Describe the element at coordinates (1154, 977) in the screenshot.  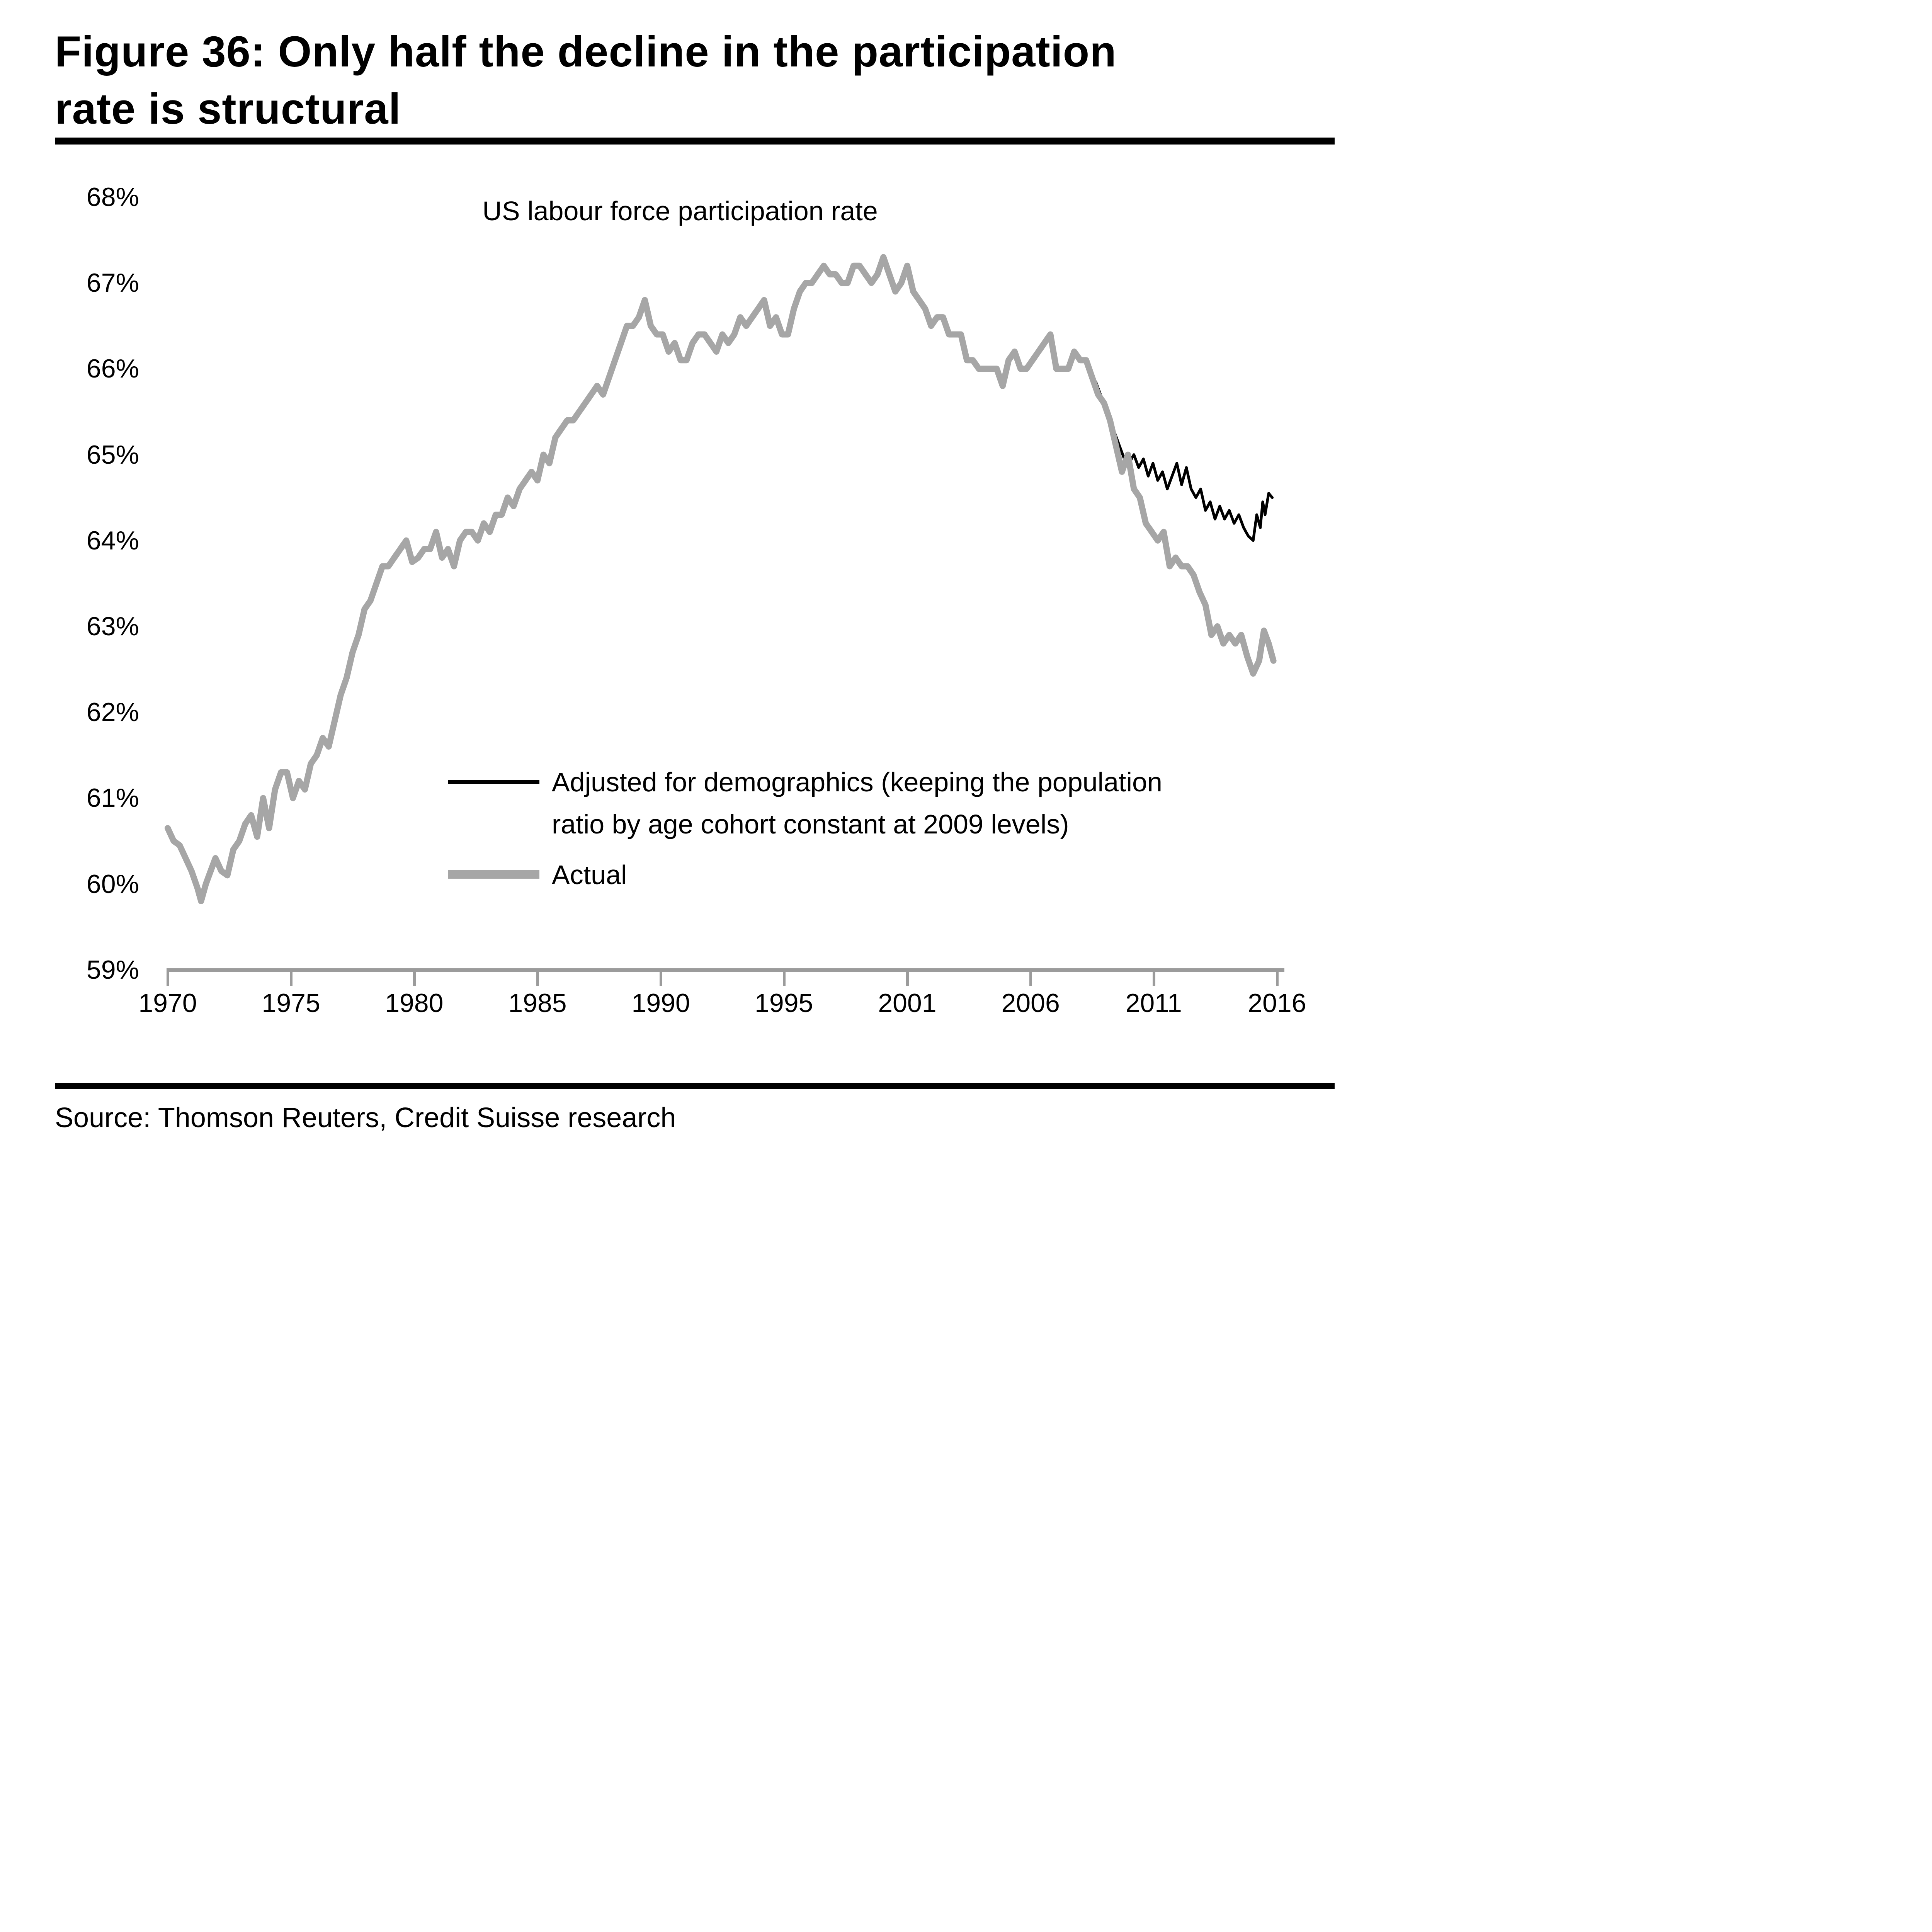
I see `x-tick-mark-2011` at that location.